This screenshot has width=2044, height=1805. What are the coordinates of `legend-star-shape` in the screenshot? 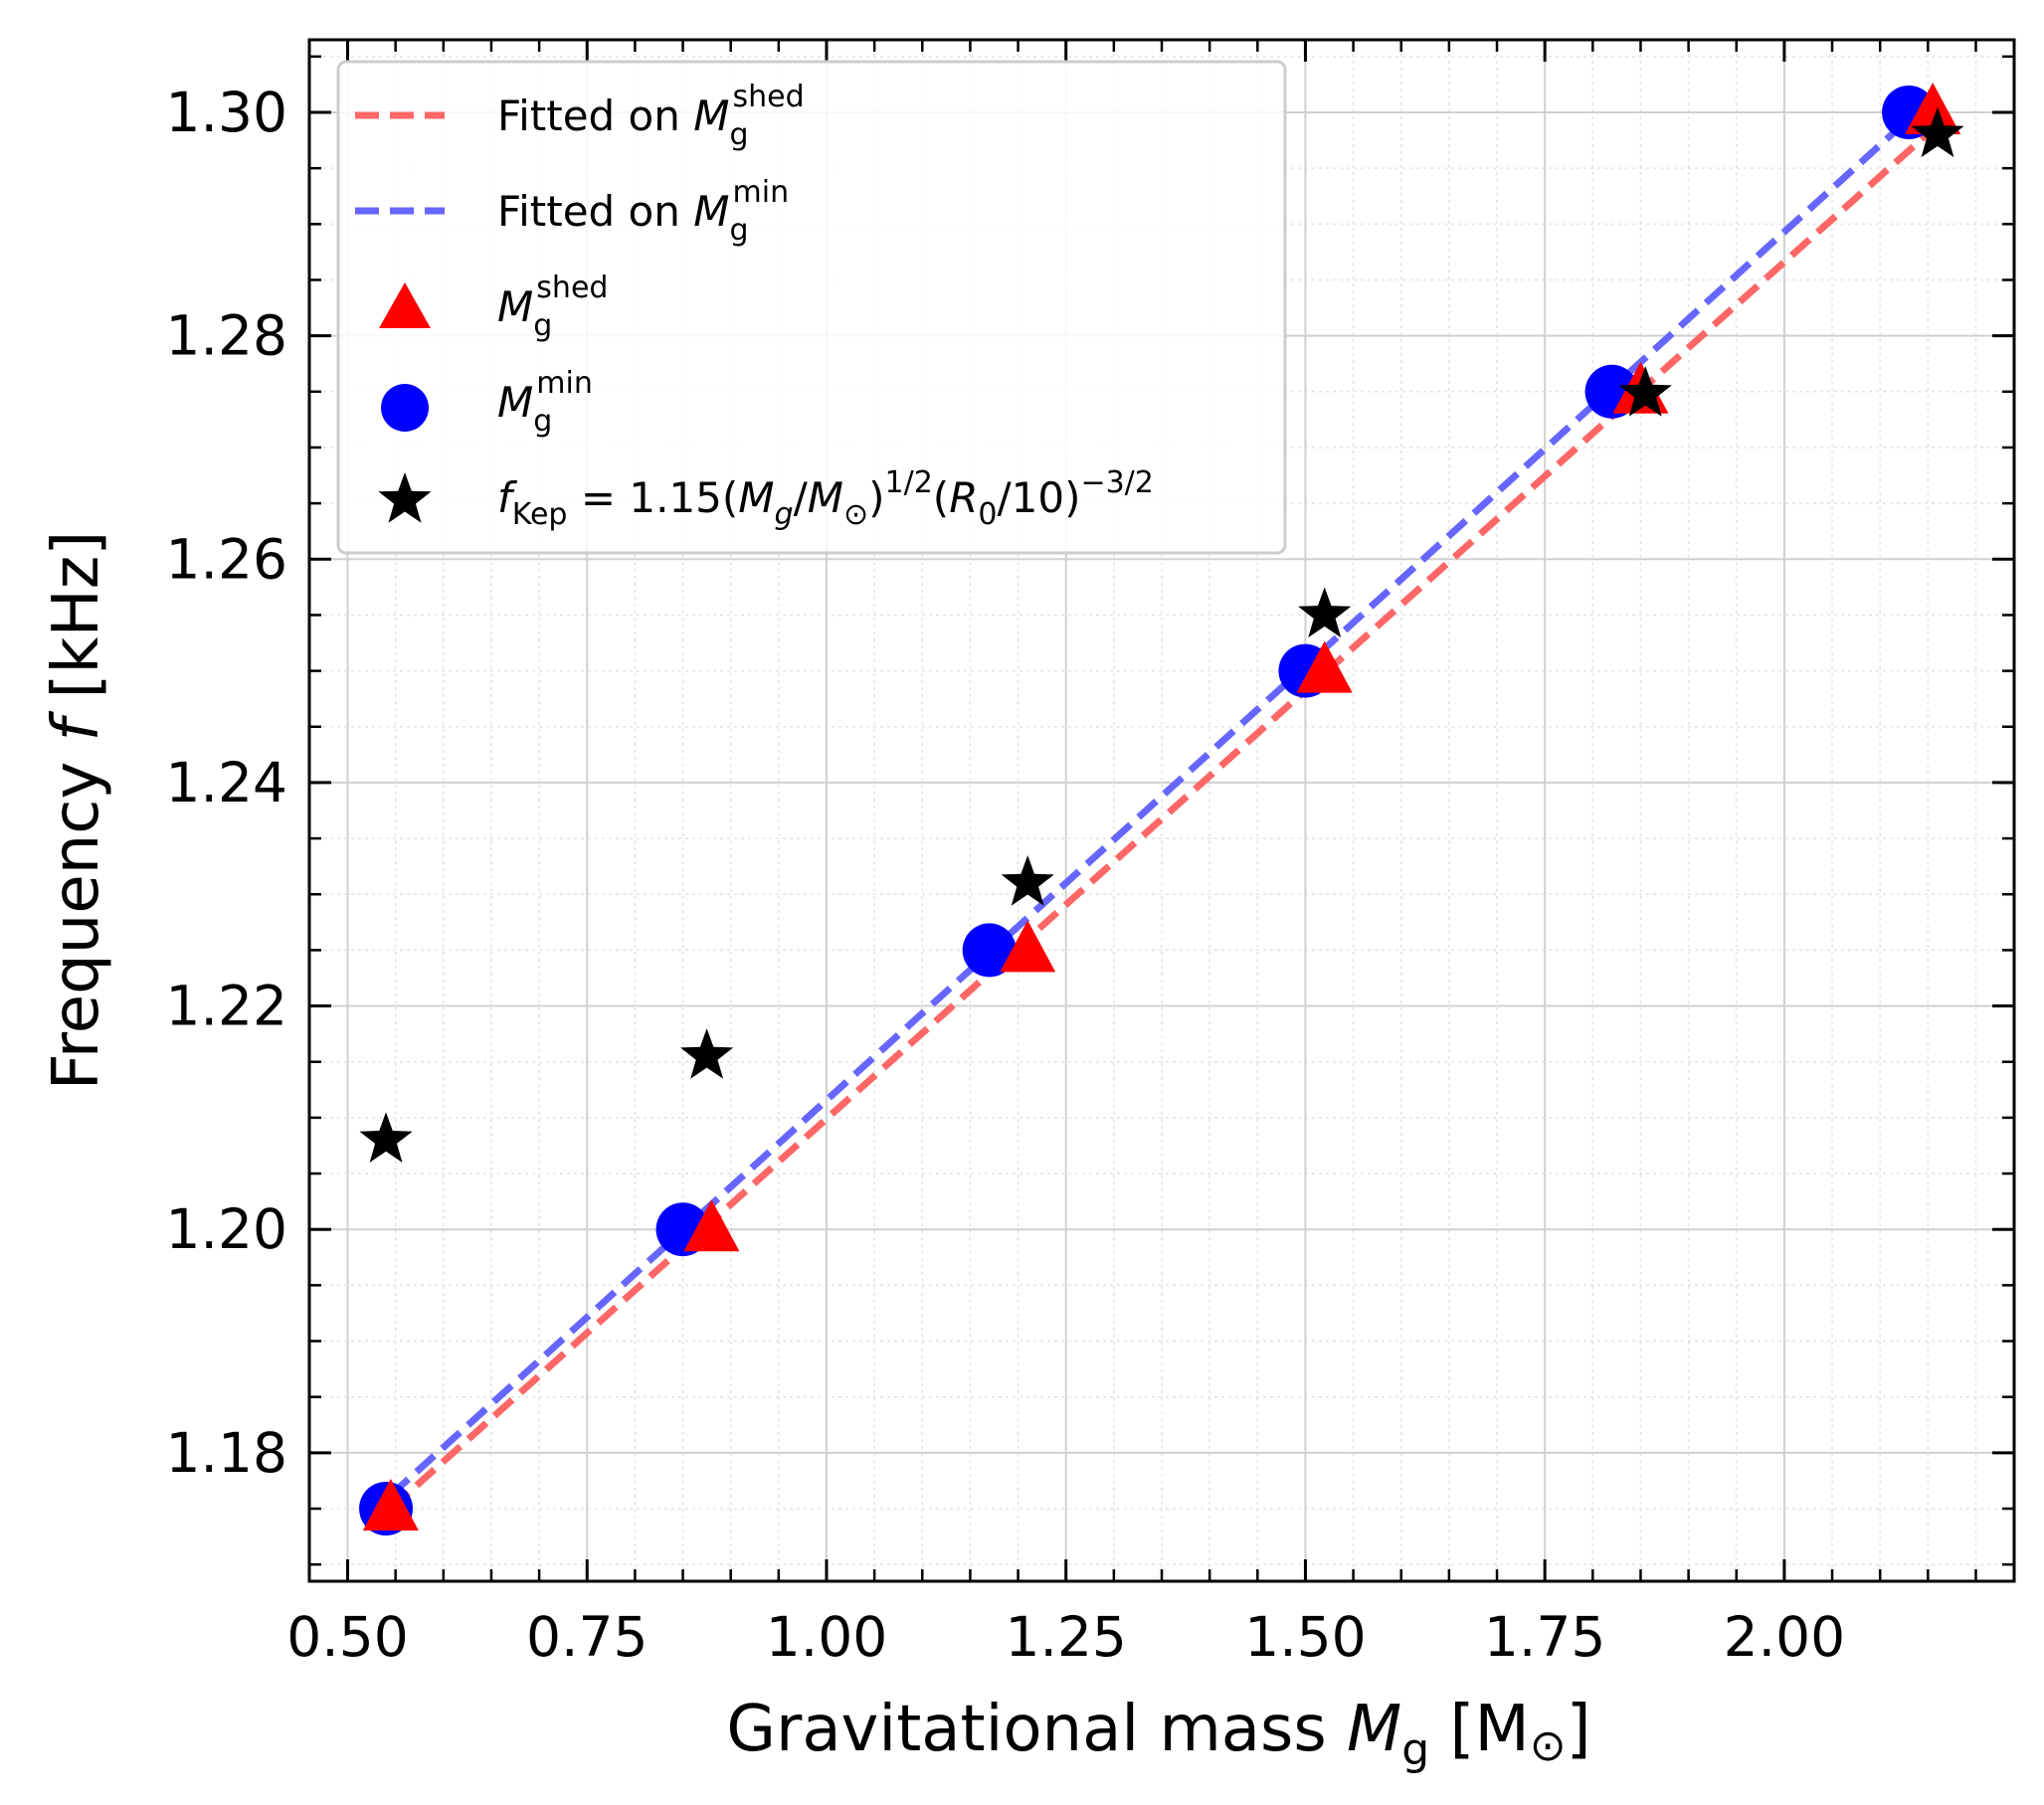 It's located at (405, 497).